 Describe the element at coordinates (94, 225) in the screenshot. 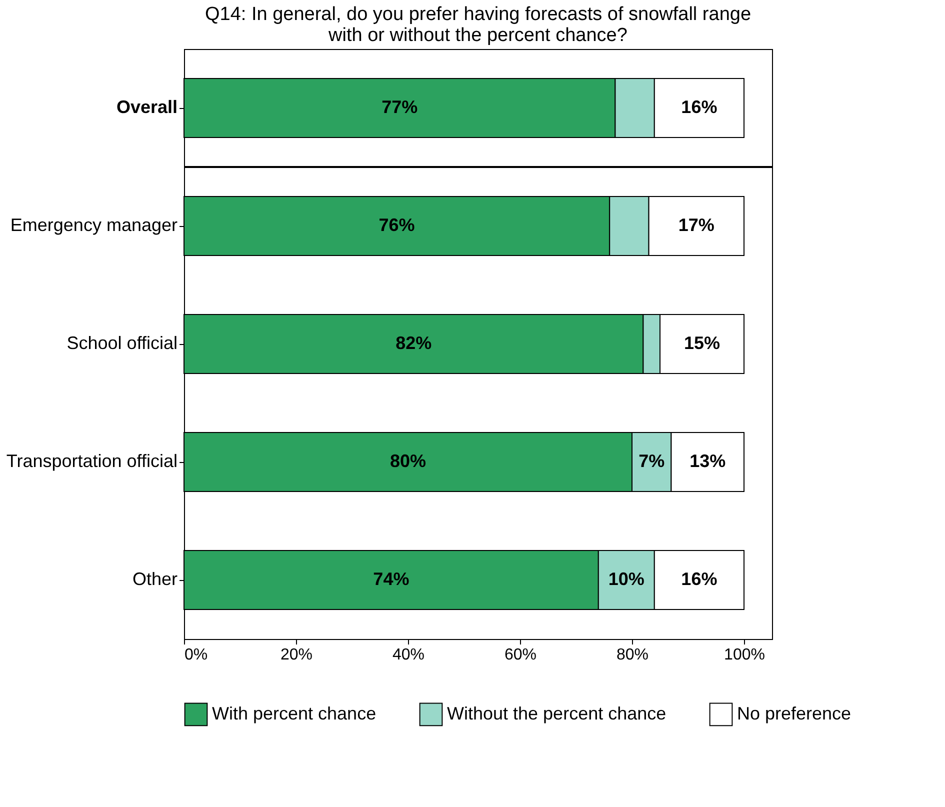

I see `y-tick-label: Emergency manager` at that location.